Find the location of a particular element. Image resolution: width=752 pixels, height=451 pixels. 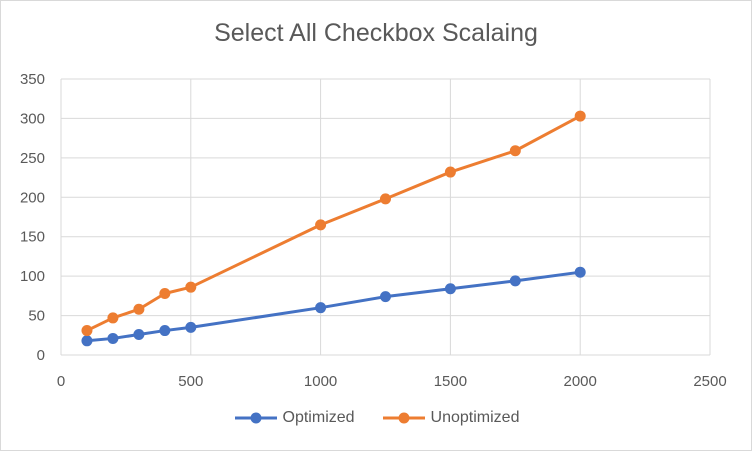

y-tick-label: 250 is located at coordinates (32, 158).